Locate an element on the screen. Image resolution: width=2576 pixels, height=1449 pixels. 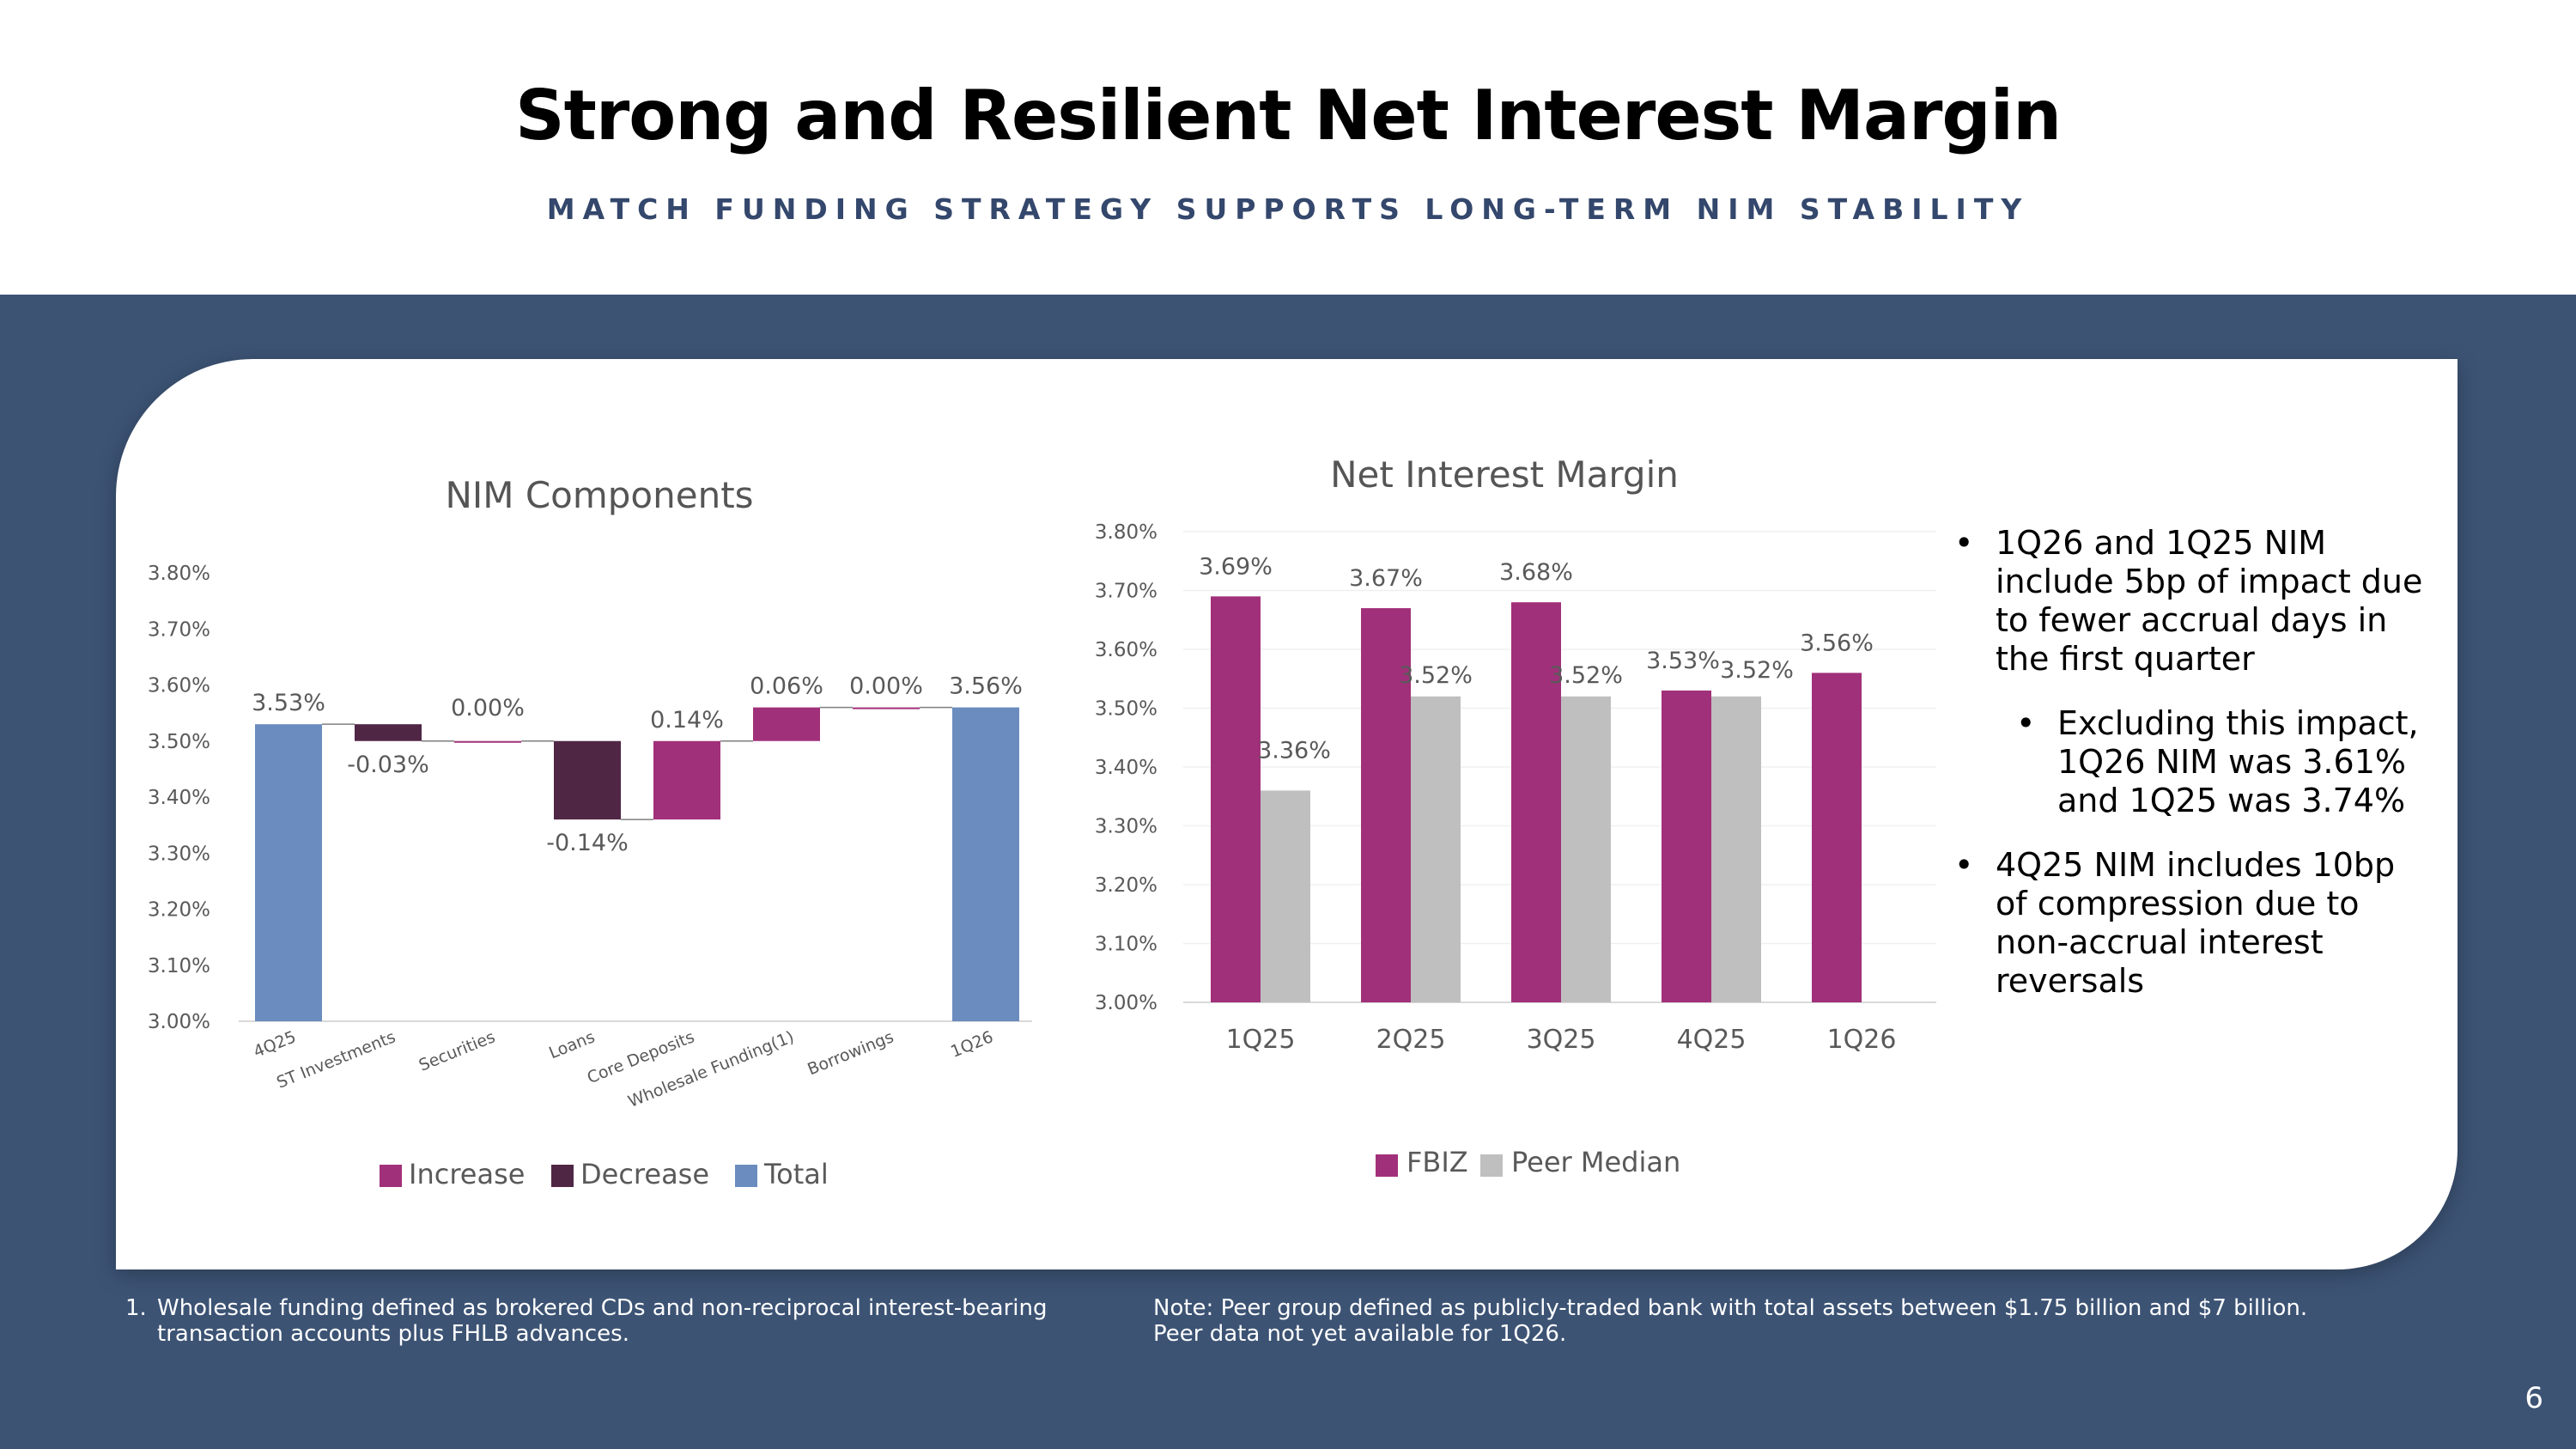
legend-label-increase: Increase is located at coordinates (467, 1174).